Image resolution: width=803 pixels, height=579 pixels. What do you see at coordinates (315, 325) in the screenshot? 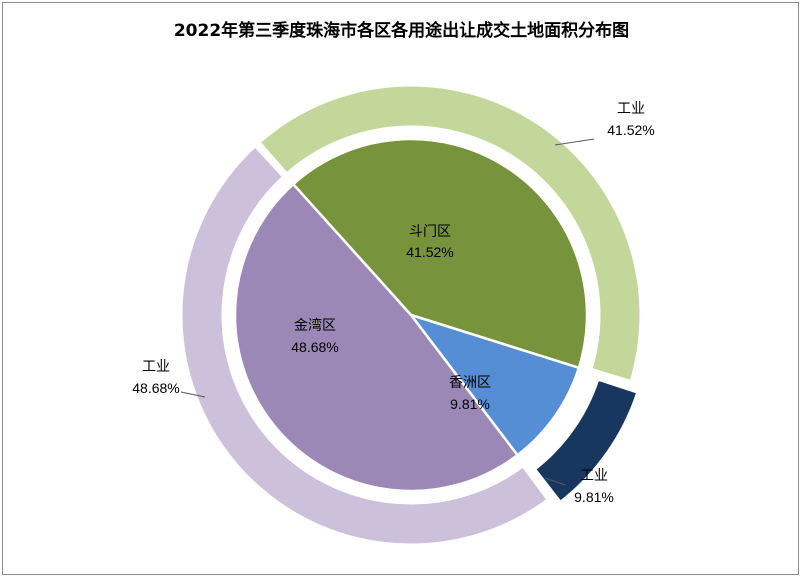
I see `inner-category-label-2: 金湾区` at bounding box center [315, 325].